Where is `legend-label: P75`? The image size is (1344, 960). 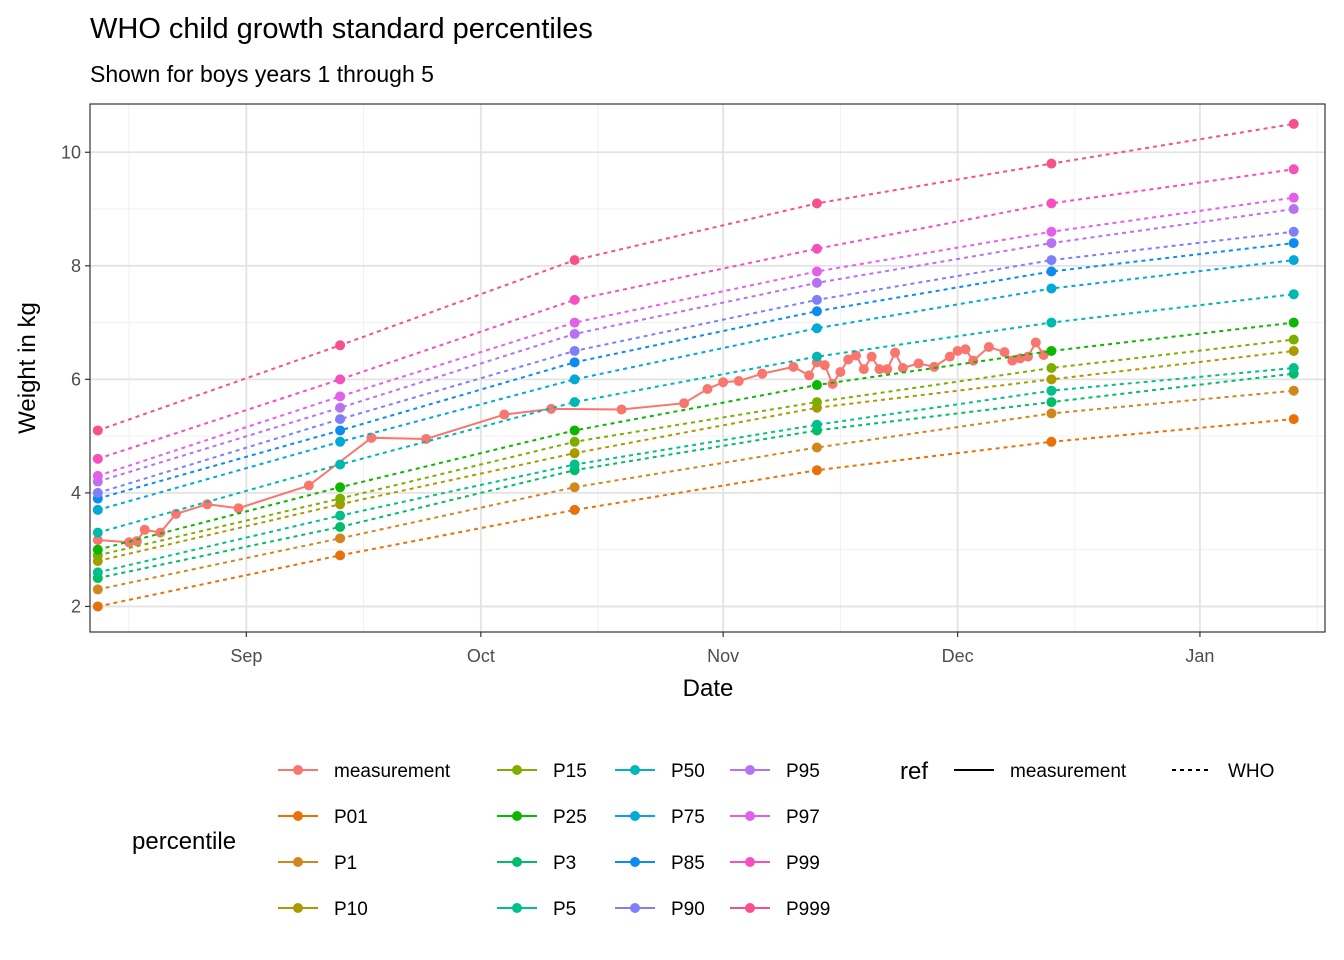
legend-label: P75 is located at coordinates (688, 817).